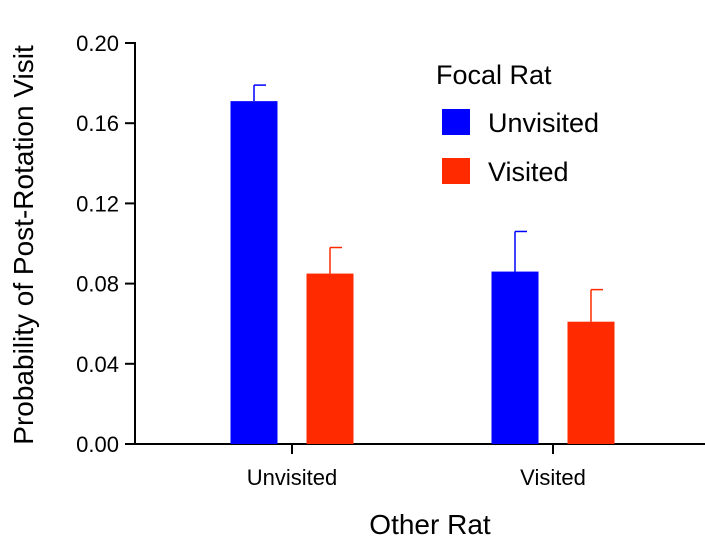 The image size is (705, 539). What do you see at coordinates (456, 171) in the screenshot?
I see `legend-swatch-visited` at bounding box center [456, 171].